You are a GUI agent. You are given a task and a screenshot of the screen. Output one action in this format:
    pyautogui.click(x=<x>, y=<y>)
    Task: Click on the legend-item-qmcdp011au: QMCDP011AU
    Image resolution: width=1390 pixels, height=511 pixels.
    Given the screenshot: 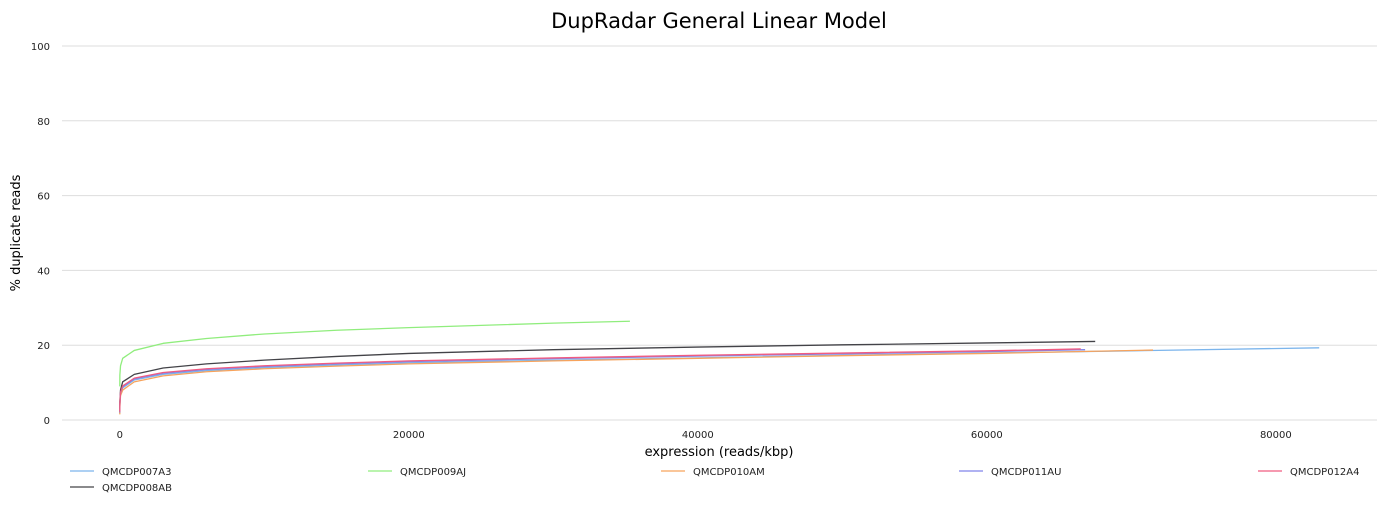 What is the action you would take?
    pyautogui.click(x=1010, y=472)
    